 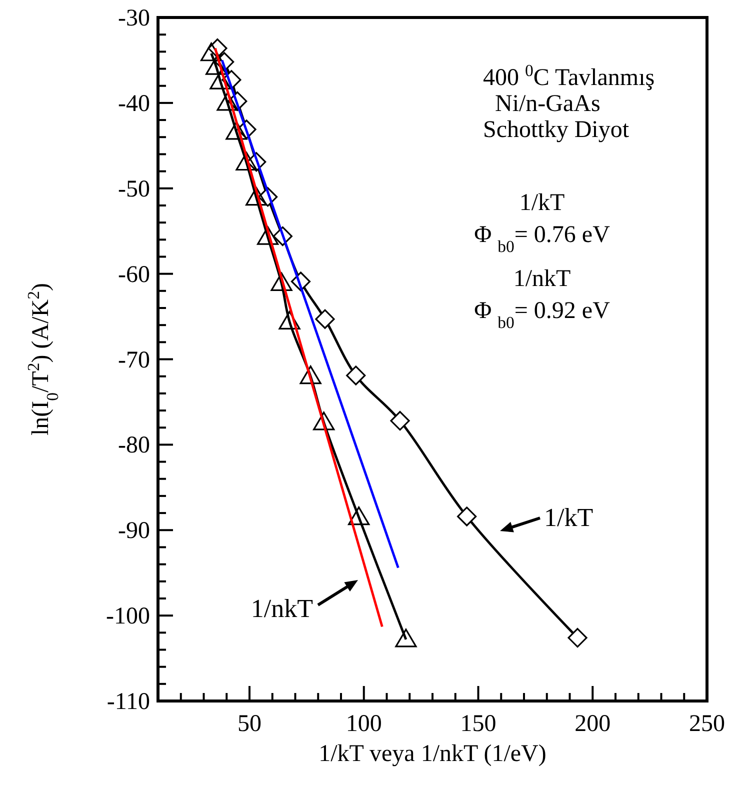 I want to click on x-tick-label: 200, so click(x=592, y=724).